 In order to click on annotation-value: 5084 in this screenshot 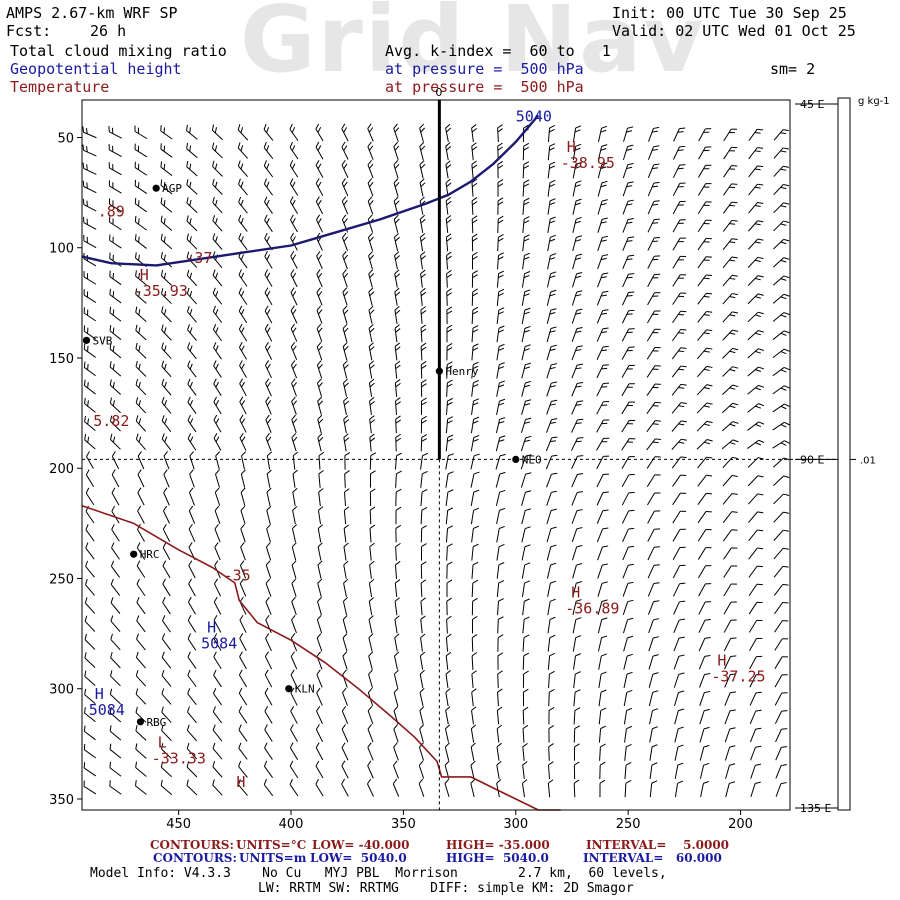, I will do `click(219, 644)`.